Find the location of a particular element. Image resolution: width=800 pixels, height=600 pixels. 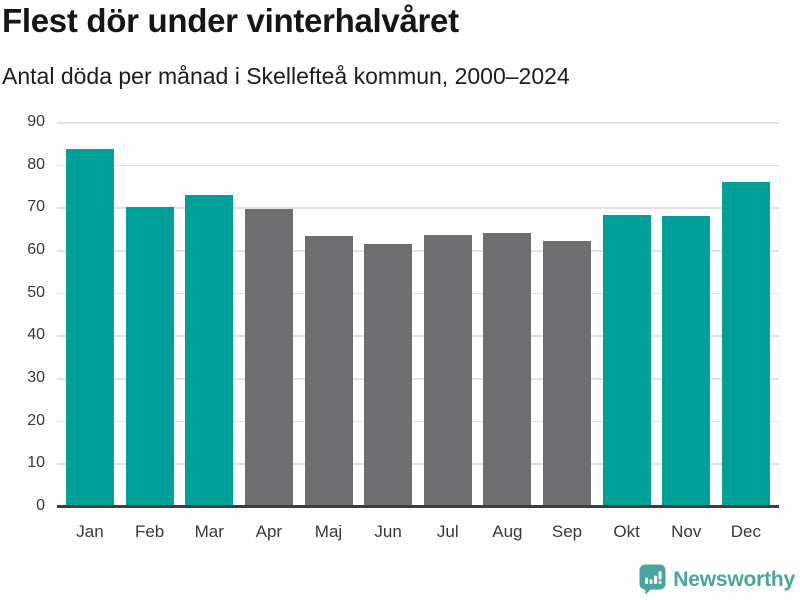

y-tick-label-0: 0 is located at coordinates (40, 505).